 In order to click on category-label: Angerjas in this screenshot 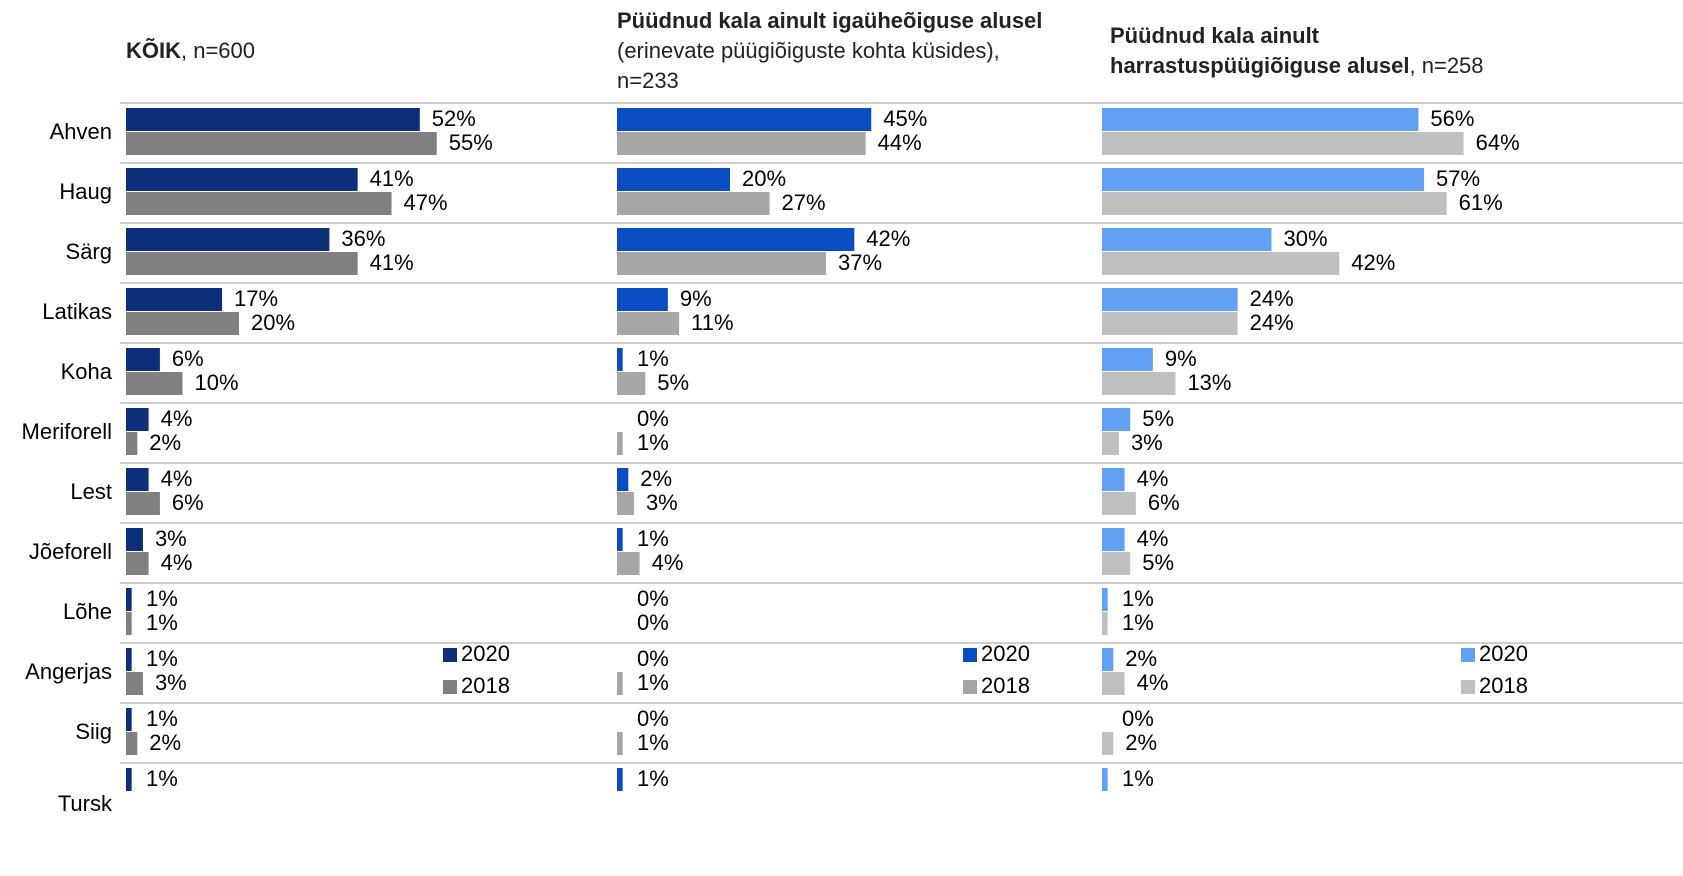, I will do `click(68, 671)`.